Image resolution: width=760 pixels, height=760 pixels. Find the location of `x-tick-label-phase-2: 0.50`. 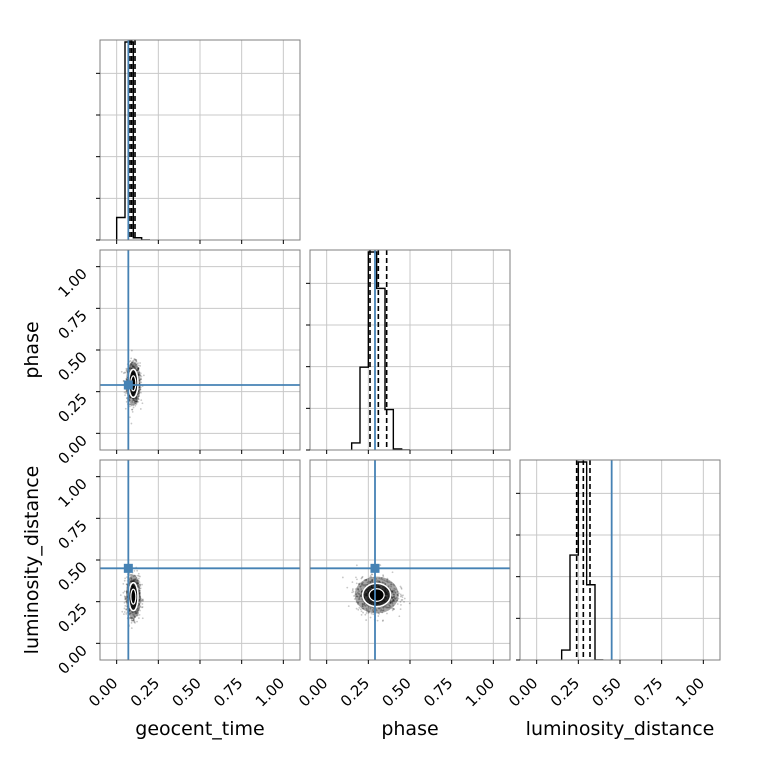

x-tick-label-phase-2: 0.50 is located at coordinates (396, 692).